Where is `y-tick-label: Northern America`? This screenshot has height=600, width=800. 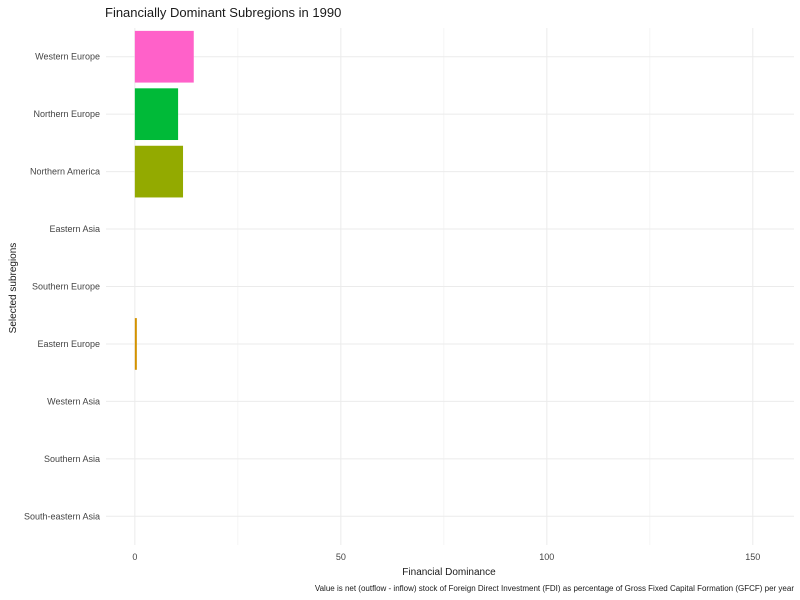
y-tick-label: Northern America is located at coordinates (65, 172).